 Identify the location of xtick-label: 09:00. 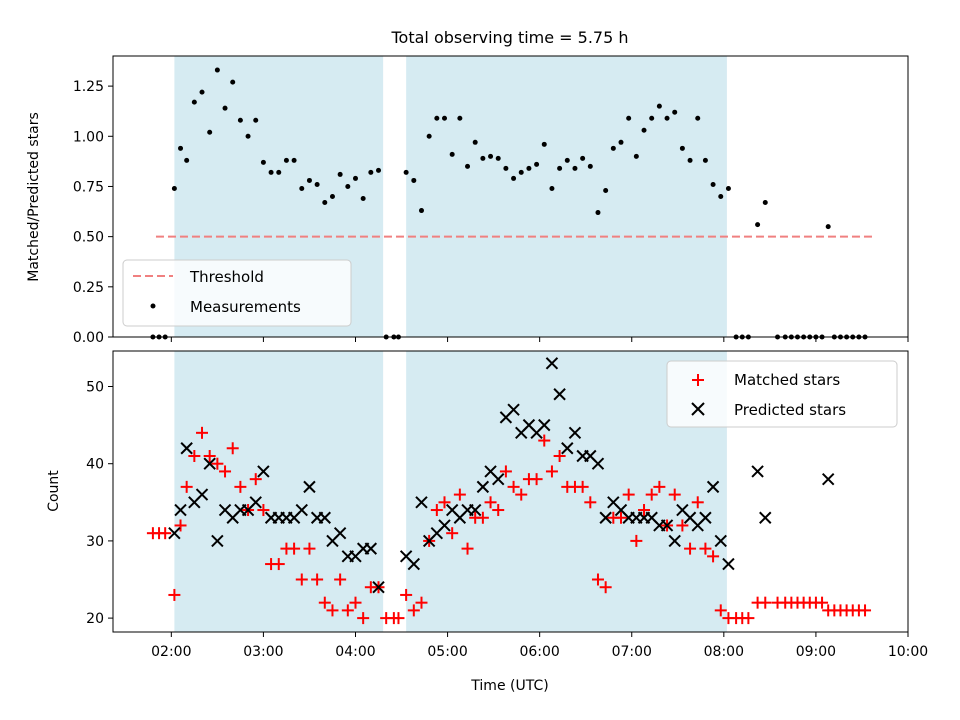
(816, 652).